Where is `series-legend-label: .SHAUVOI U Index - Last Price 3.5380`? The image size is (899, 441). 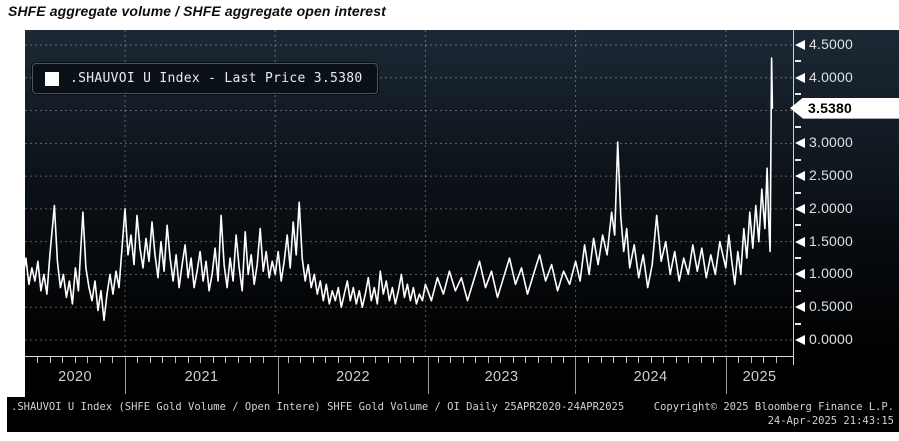 series-legend-label: .SHAUVOI U Index - Last Price 3.5380 is located at coordinates (216, 78).